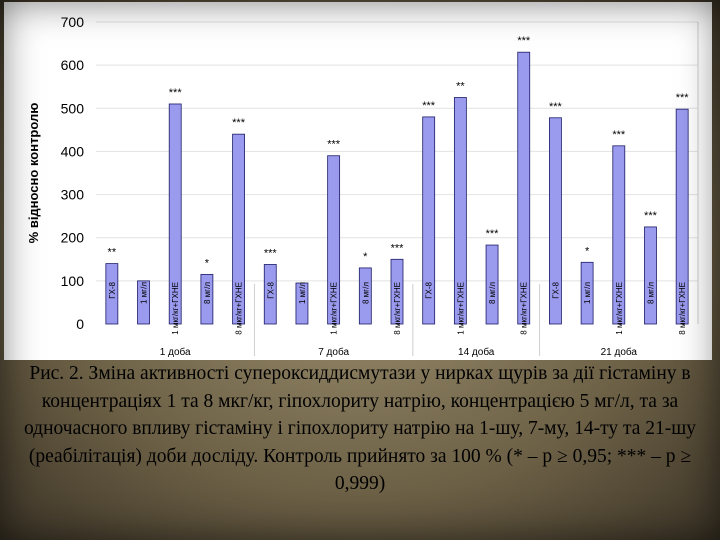  Describe the element at coordinates (73, 281) in the screenshot. I see `y-tick-label: 100` at that location.